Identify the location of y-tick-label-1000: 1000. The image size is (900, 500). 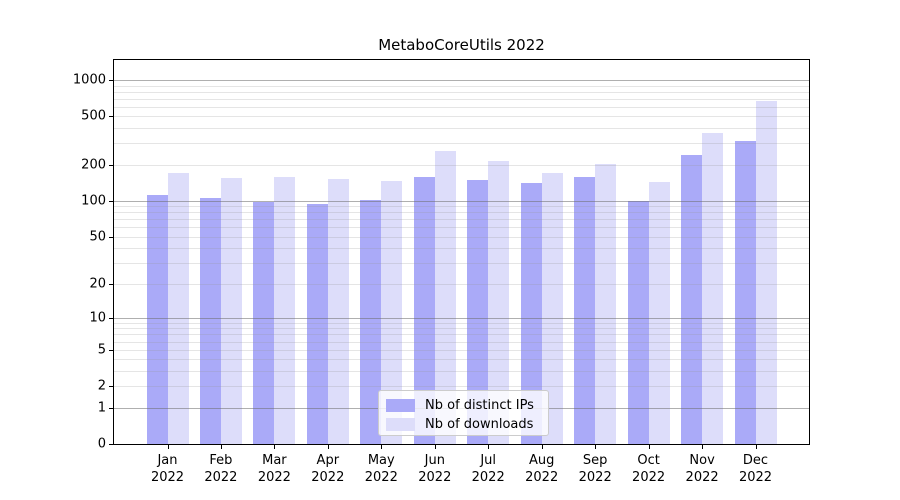
(89, 80).